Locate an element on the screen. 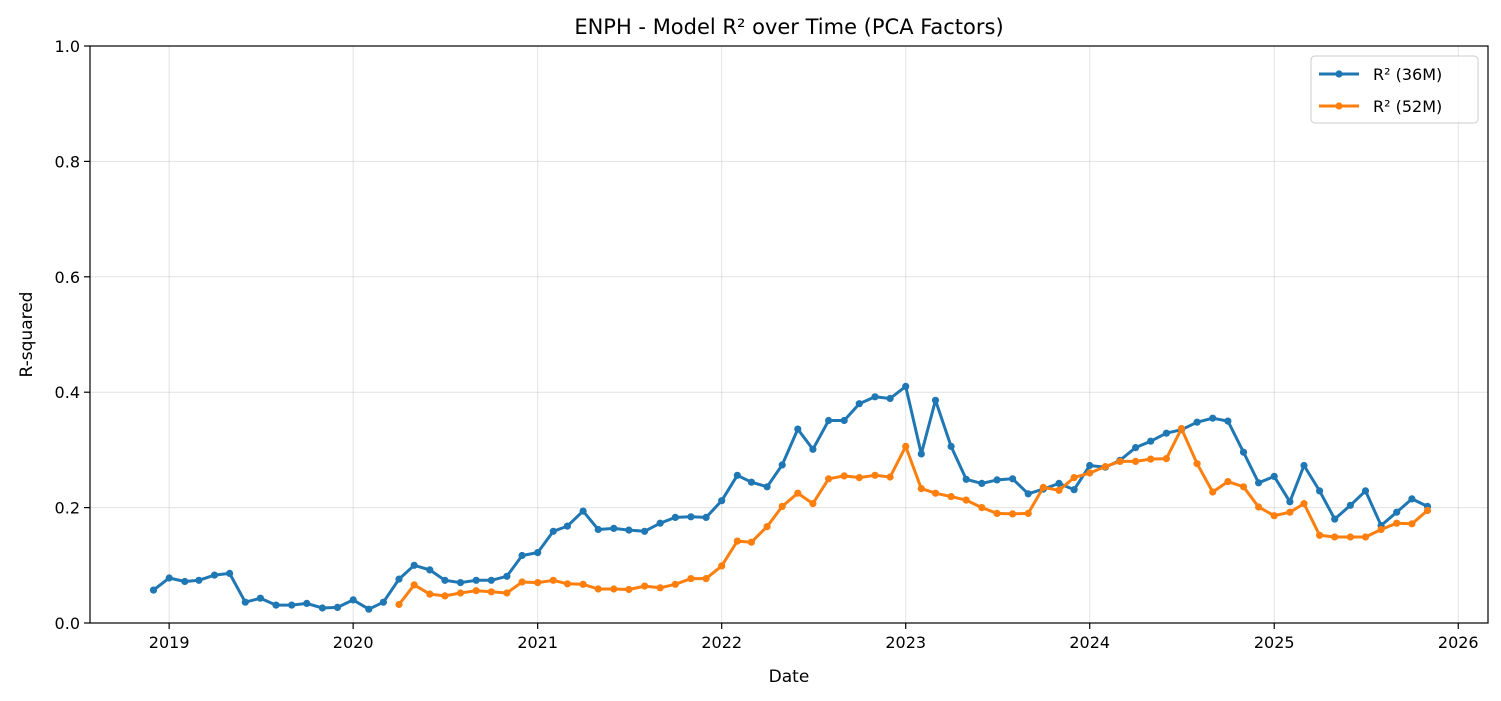 The width and height of the screenshot is (1501, 701). y-axis-label: R-squared is located at coordinates (27, 335).